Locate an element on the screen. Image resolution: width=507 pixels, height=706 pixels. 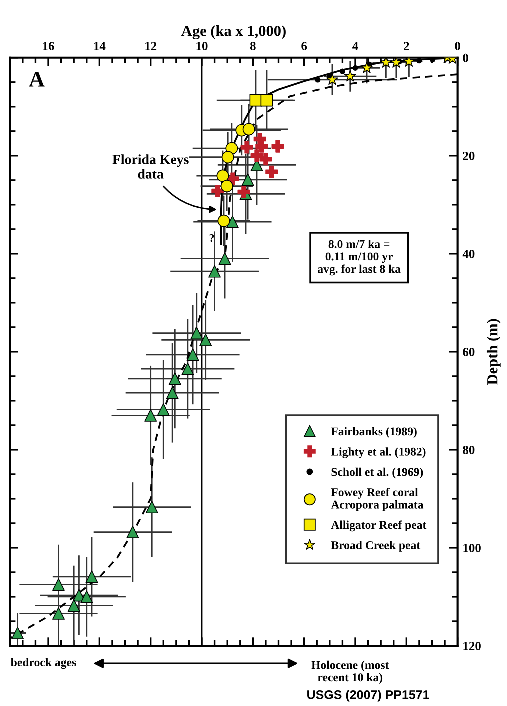
y-axis-title: Depth (m) is located at coordinates (493, 352).